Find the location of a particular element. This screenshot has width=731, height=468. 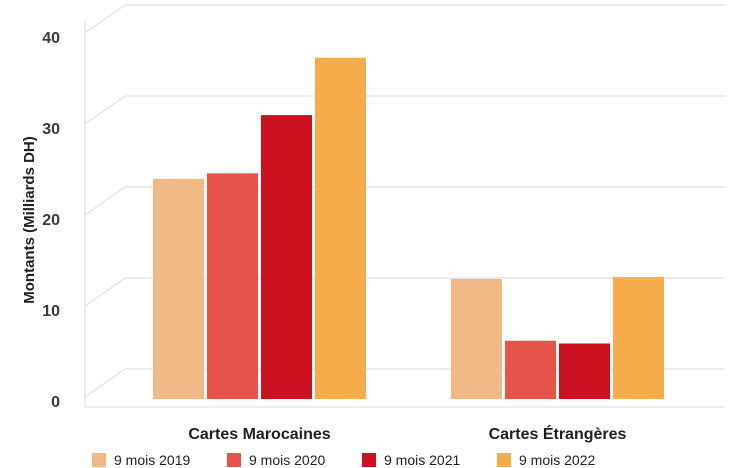

y-tick-label: 20 is located at coordinates (51, 220).